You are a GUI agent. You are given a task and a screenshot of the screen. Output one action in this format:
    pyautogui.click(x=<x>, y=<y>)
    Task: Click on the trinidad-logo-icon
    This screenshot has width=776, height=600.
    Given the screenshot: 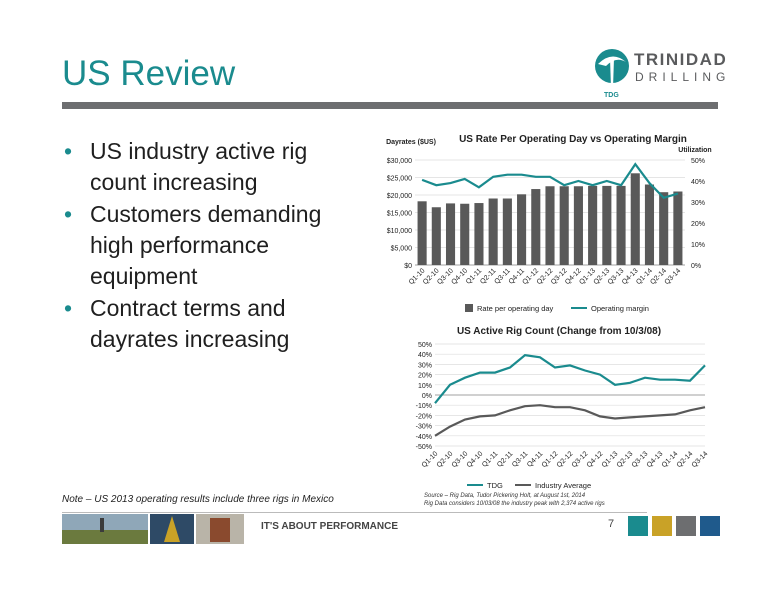 What is the action you would take?
    pyautogui.click(x=612, y=68)
    